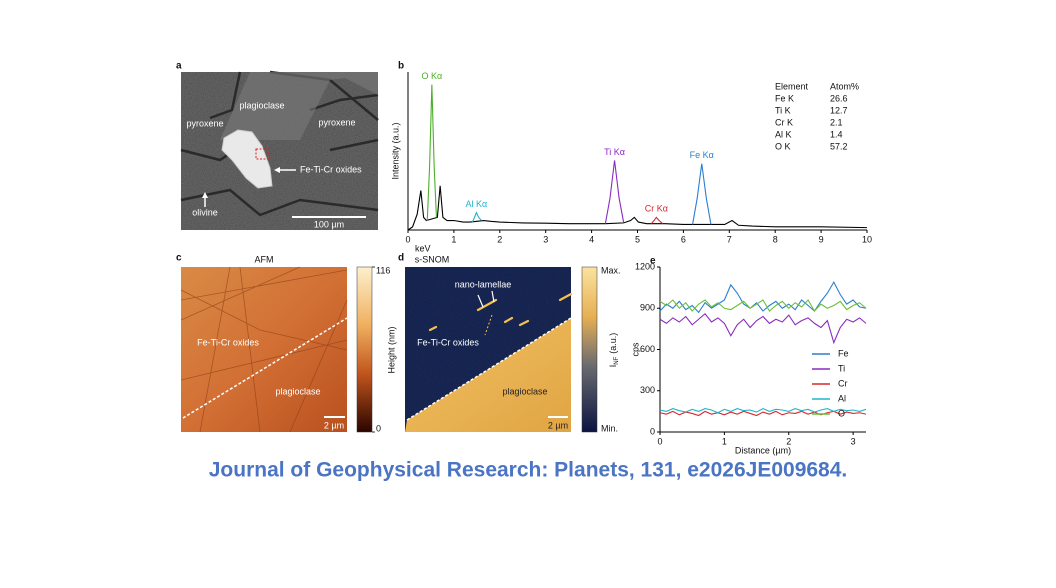 Image resolution: width=1056 pixels, height=588 pixels. Describe the element at coordinates (401, 258) in the screenshot. I see `panel-label: d` at that location.